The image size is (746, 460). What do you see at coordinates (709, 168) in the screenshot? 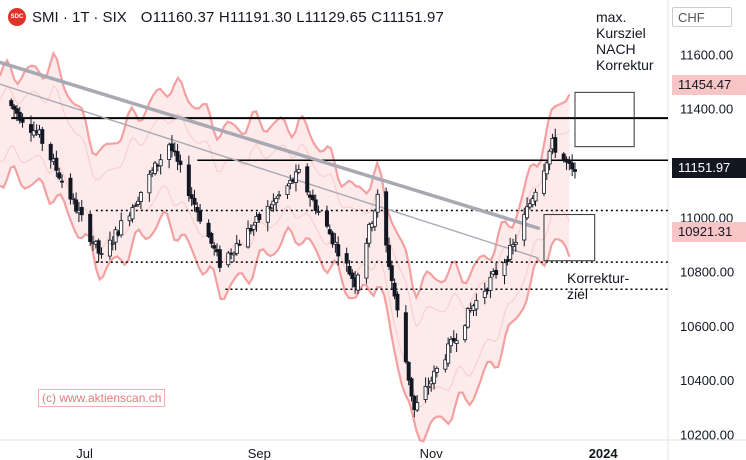
I see `price-badge-current: 11151.97` at bounding box center [709, 168].